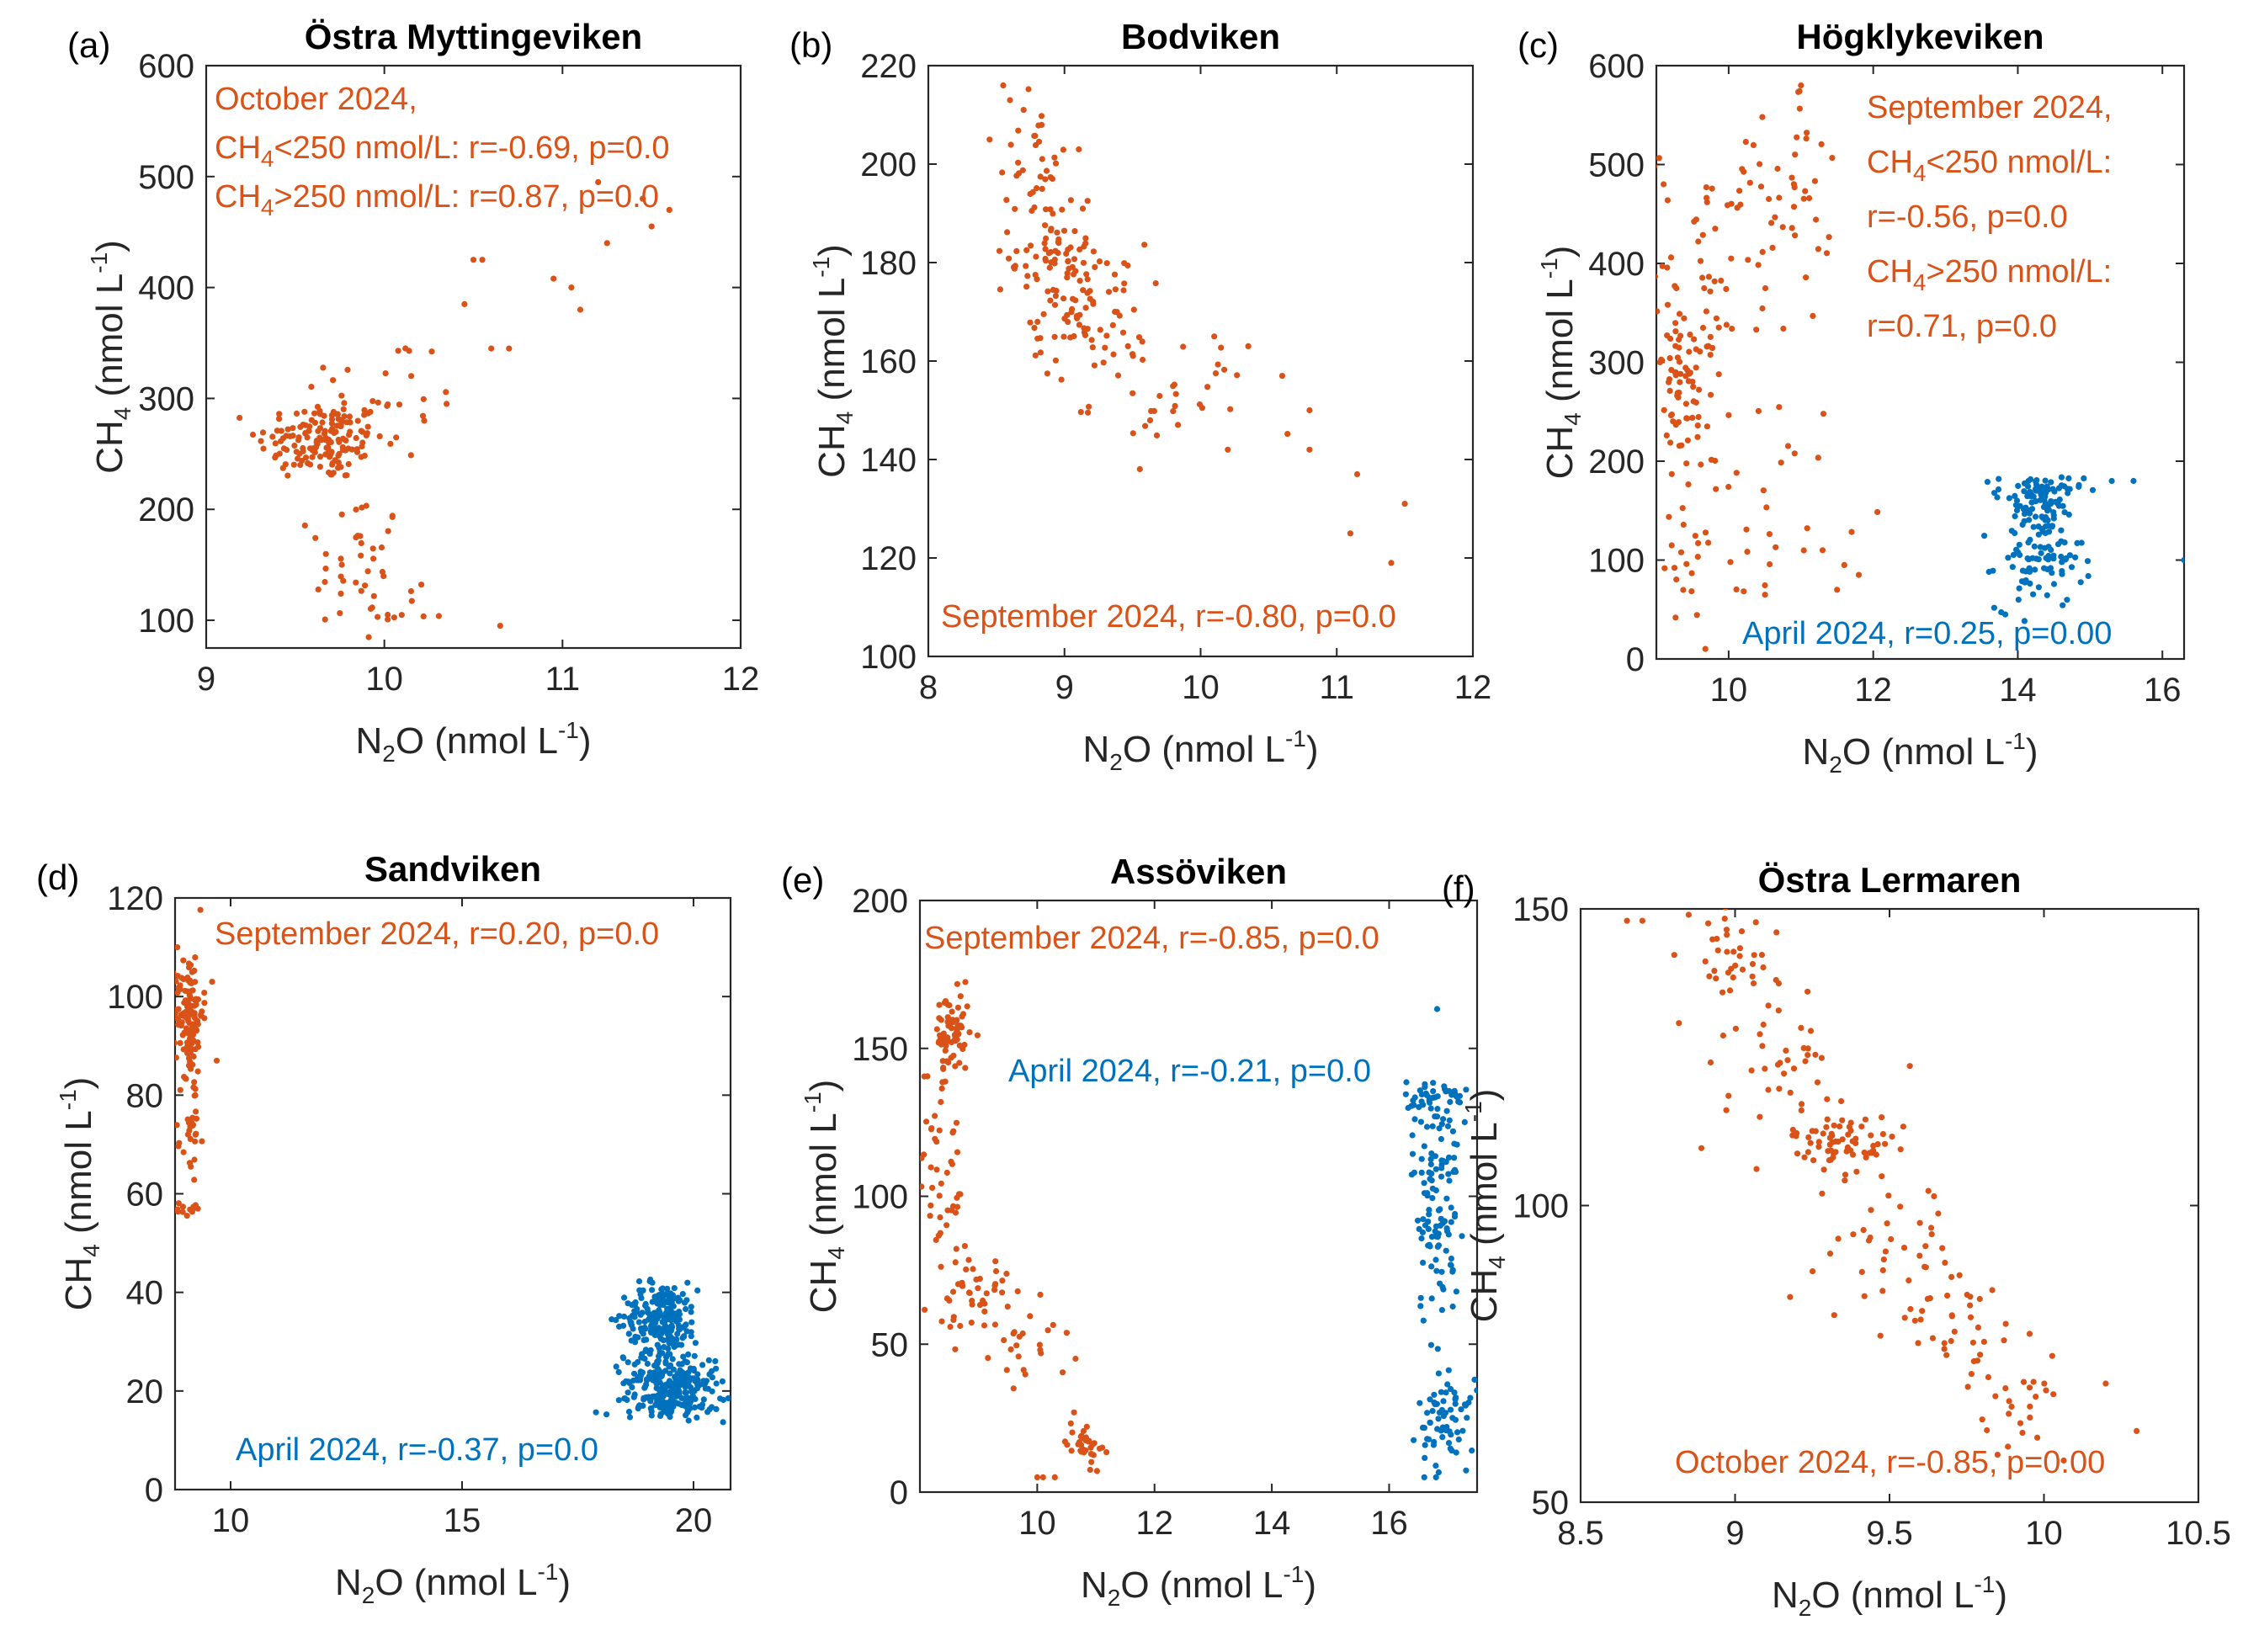 The image size is (2243, 1652). Describe the element at coordinates (802, 880) in the screenshot. I see `panel-letter: (e)` at that location.